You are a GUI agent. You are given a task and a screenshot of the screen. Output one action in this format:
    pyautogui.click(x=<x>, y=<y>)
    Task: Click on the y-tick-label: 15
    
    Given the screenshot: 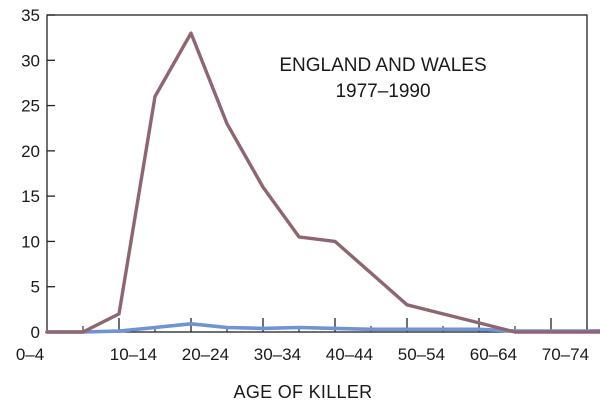 What is the action you would take?
    pyautogui.click(x=30, y=196)
    